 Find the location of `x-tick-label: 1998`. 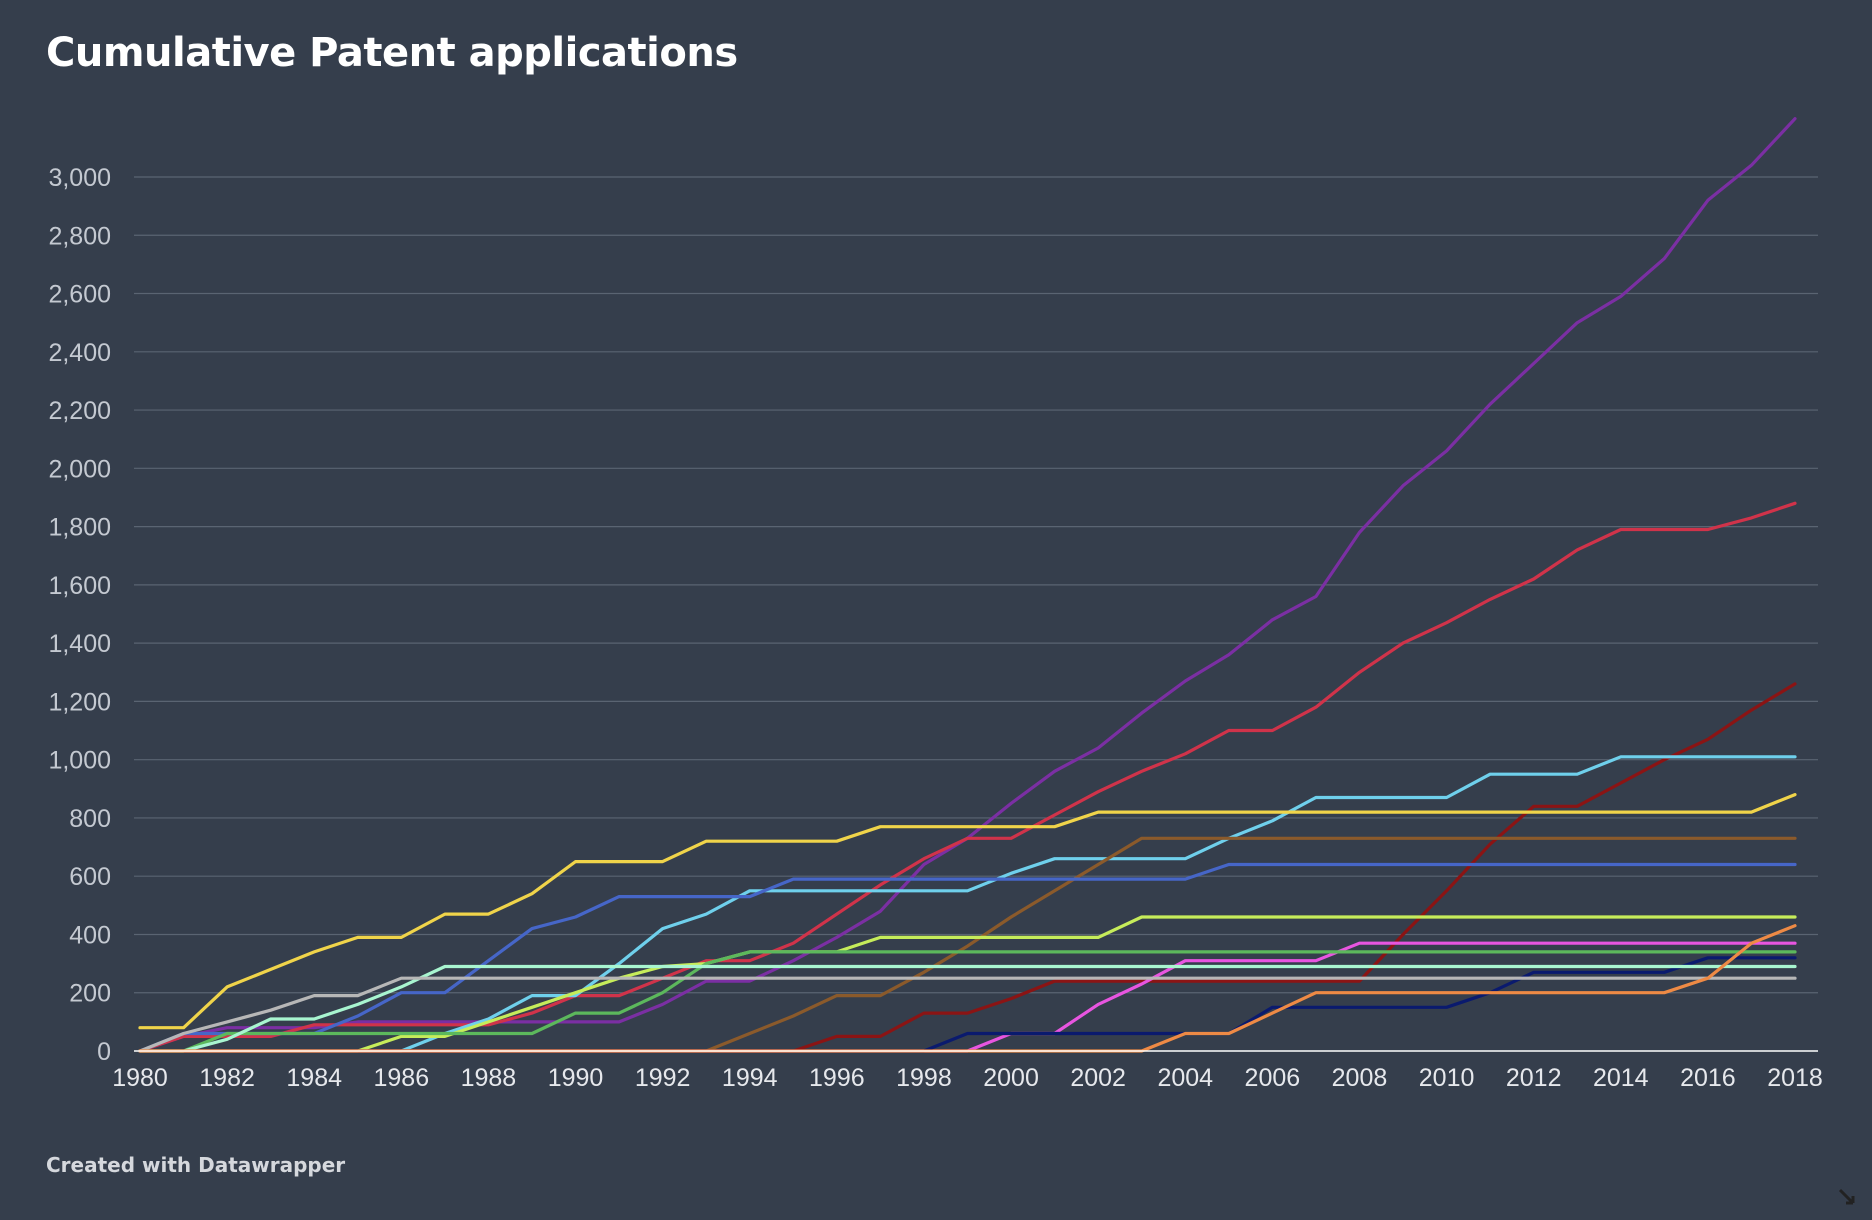

x-tick-label: 1998 is located at coordinates (924, 1078).